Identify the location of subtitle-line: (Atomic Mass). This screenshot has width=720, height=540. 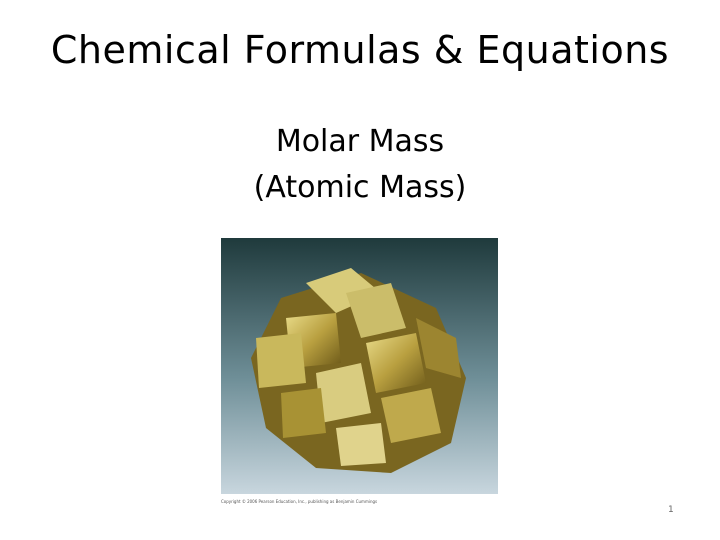
(360, 187).